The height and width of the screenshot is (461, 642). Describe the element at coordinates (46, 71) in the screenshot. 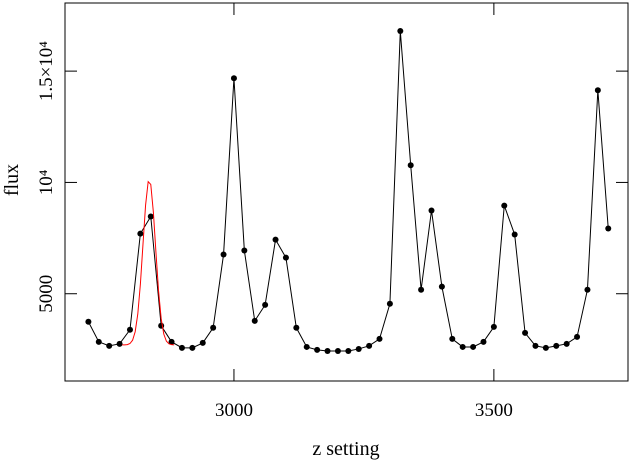

I see `y-tick-label: 1.5×10⁴` at that location.